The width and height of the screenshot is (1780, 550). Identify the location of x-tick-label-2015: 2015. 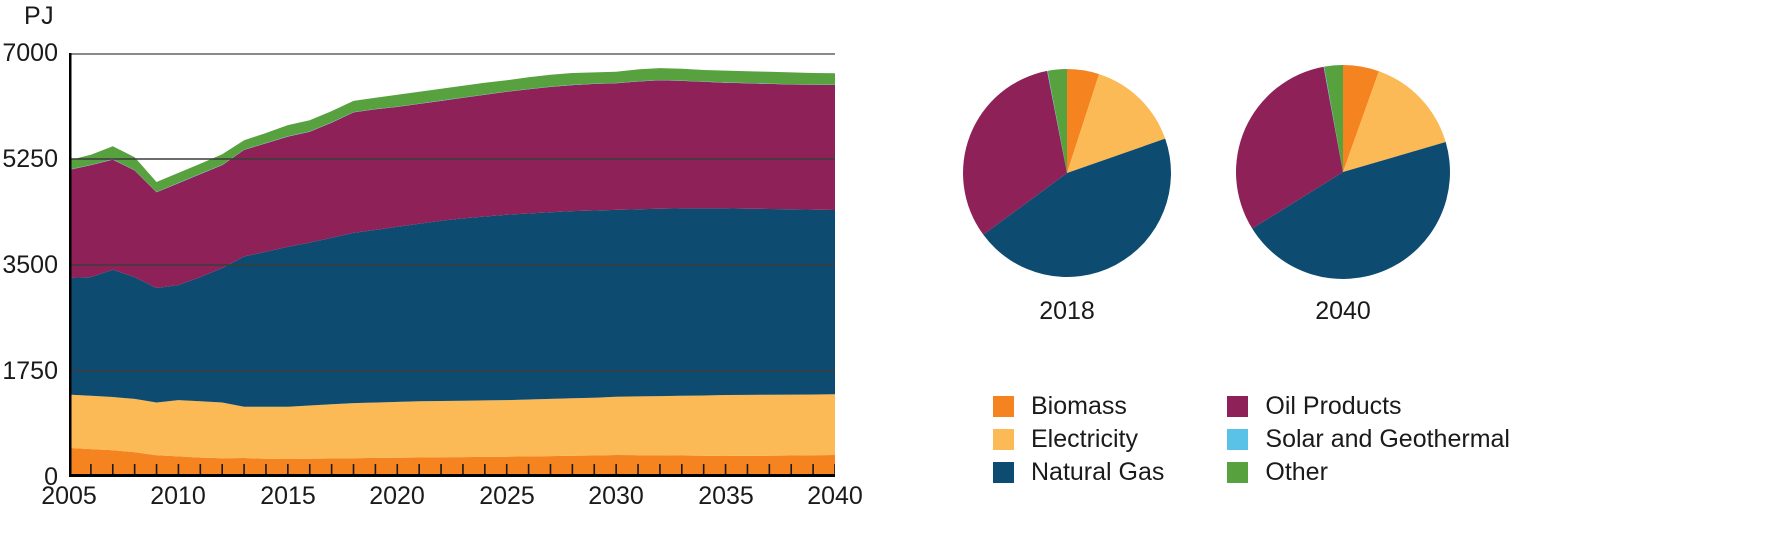
(288, 496).